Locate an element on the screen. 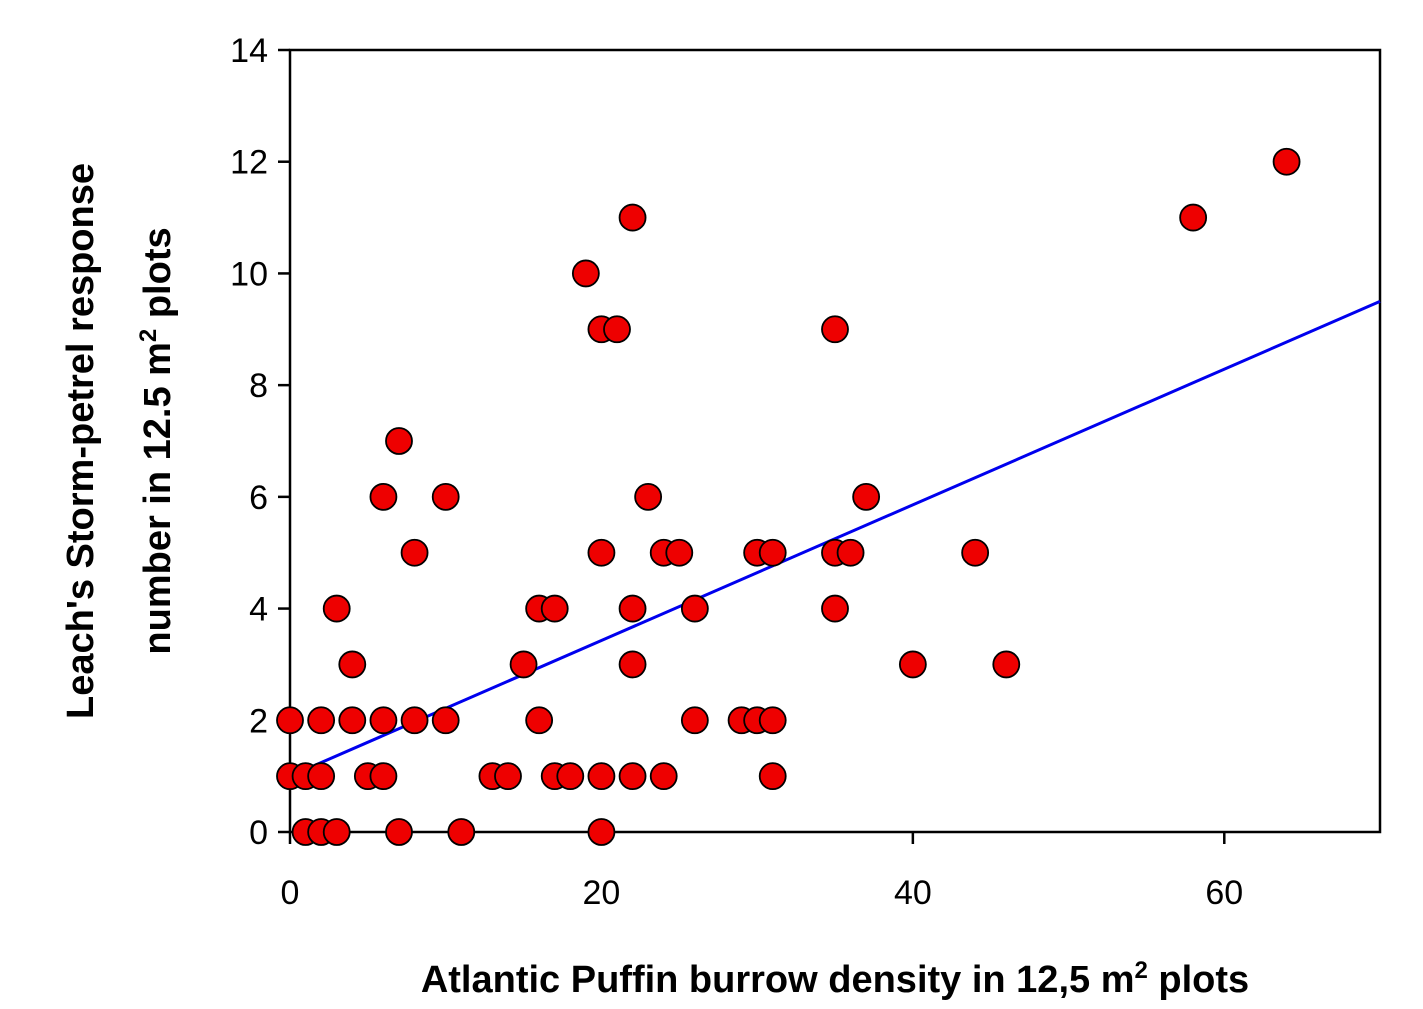 Image resolution: width=1423 pixels, height=1009 pixels. x-tick-label: 20 is located at coordinates (602, 893).